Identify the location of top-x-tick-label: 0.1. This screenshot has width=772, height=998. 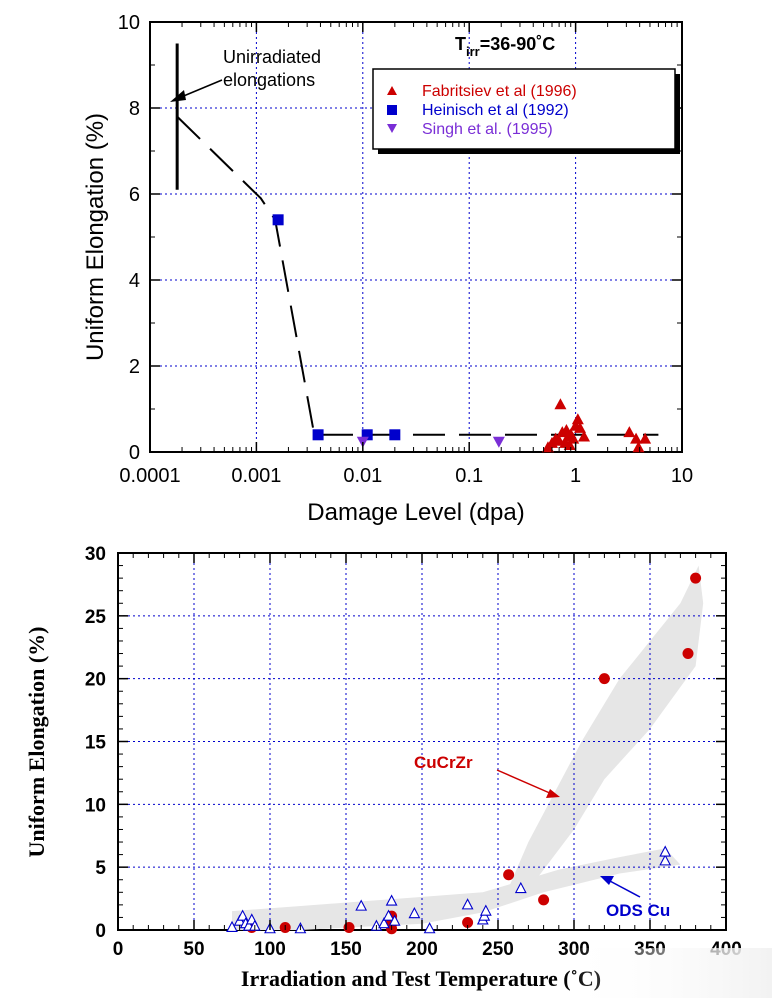
(469, 476).